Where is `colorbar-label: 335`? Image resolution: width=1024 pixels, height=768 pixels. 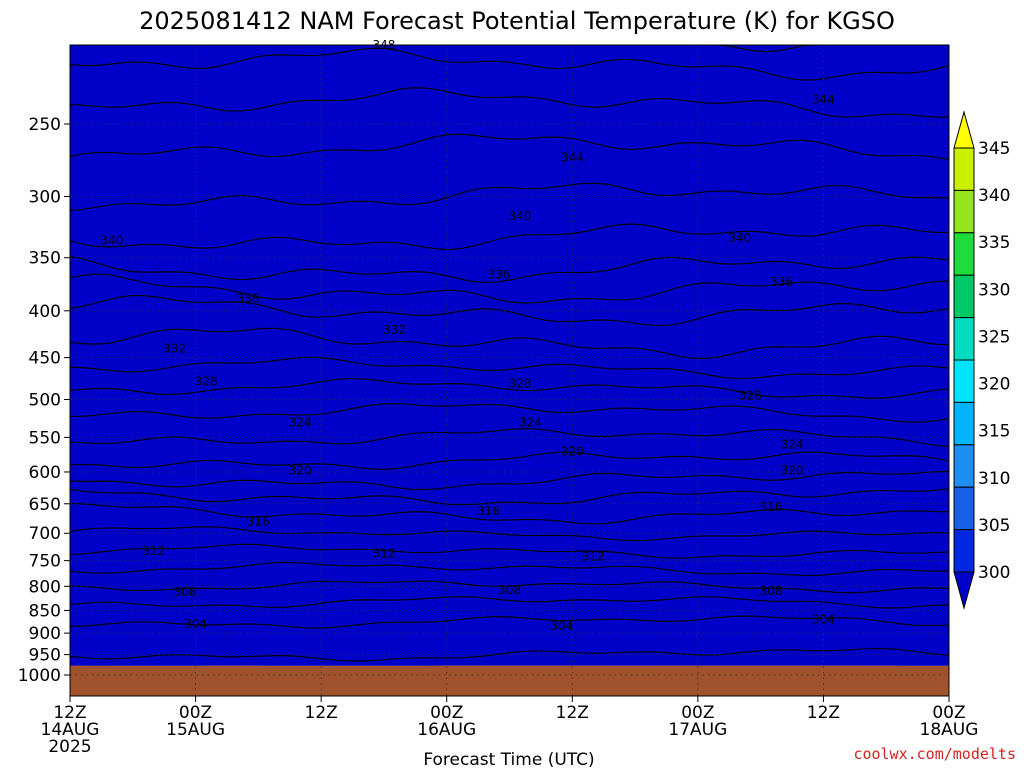
colorbar-label: 335 is located at coordinates (994, 243).